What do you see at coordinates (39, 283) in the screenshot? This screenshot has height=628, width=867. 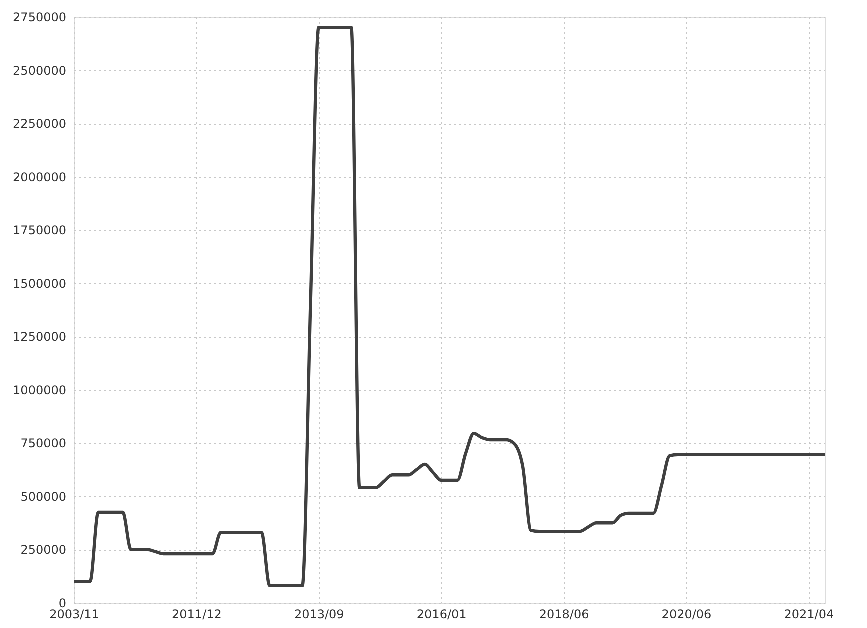 I see `y-tick-label: 1500000` at bounding box center [39, 283].